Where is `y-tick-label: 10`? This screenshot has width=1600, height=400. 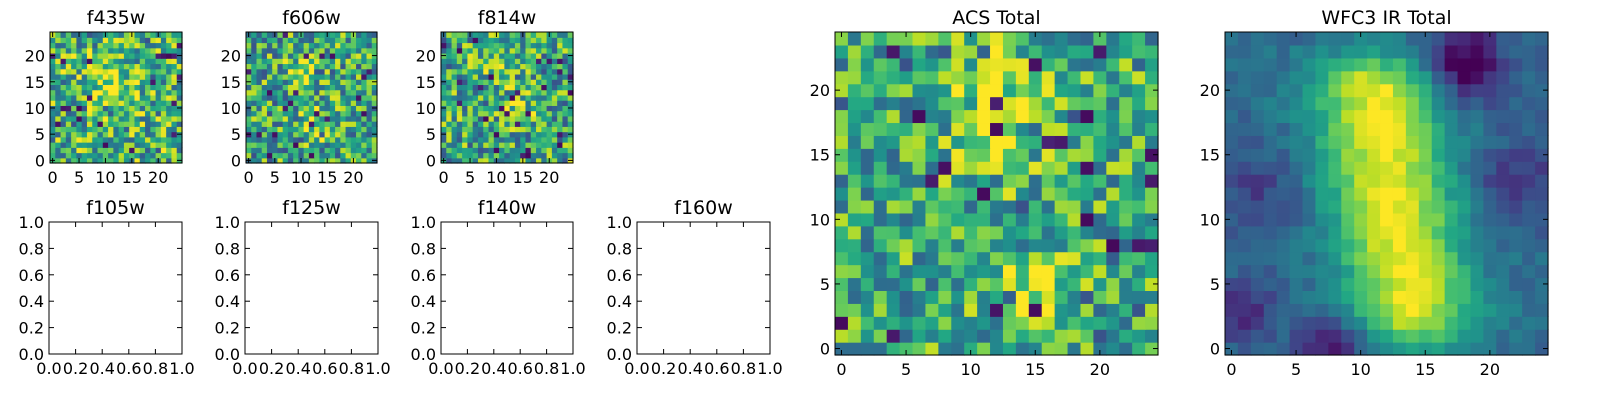
y-tick-label: 10 is located at coordinates (1210, 219).